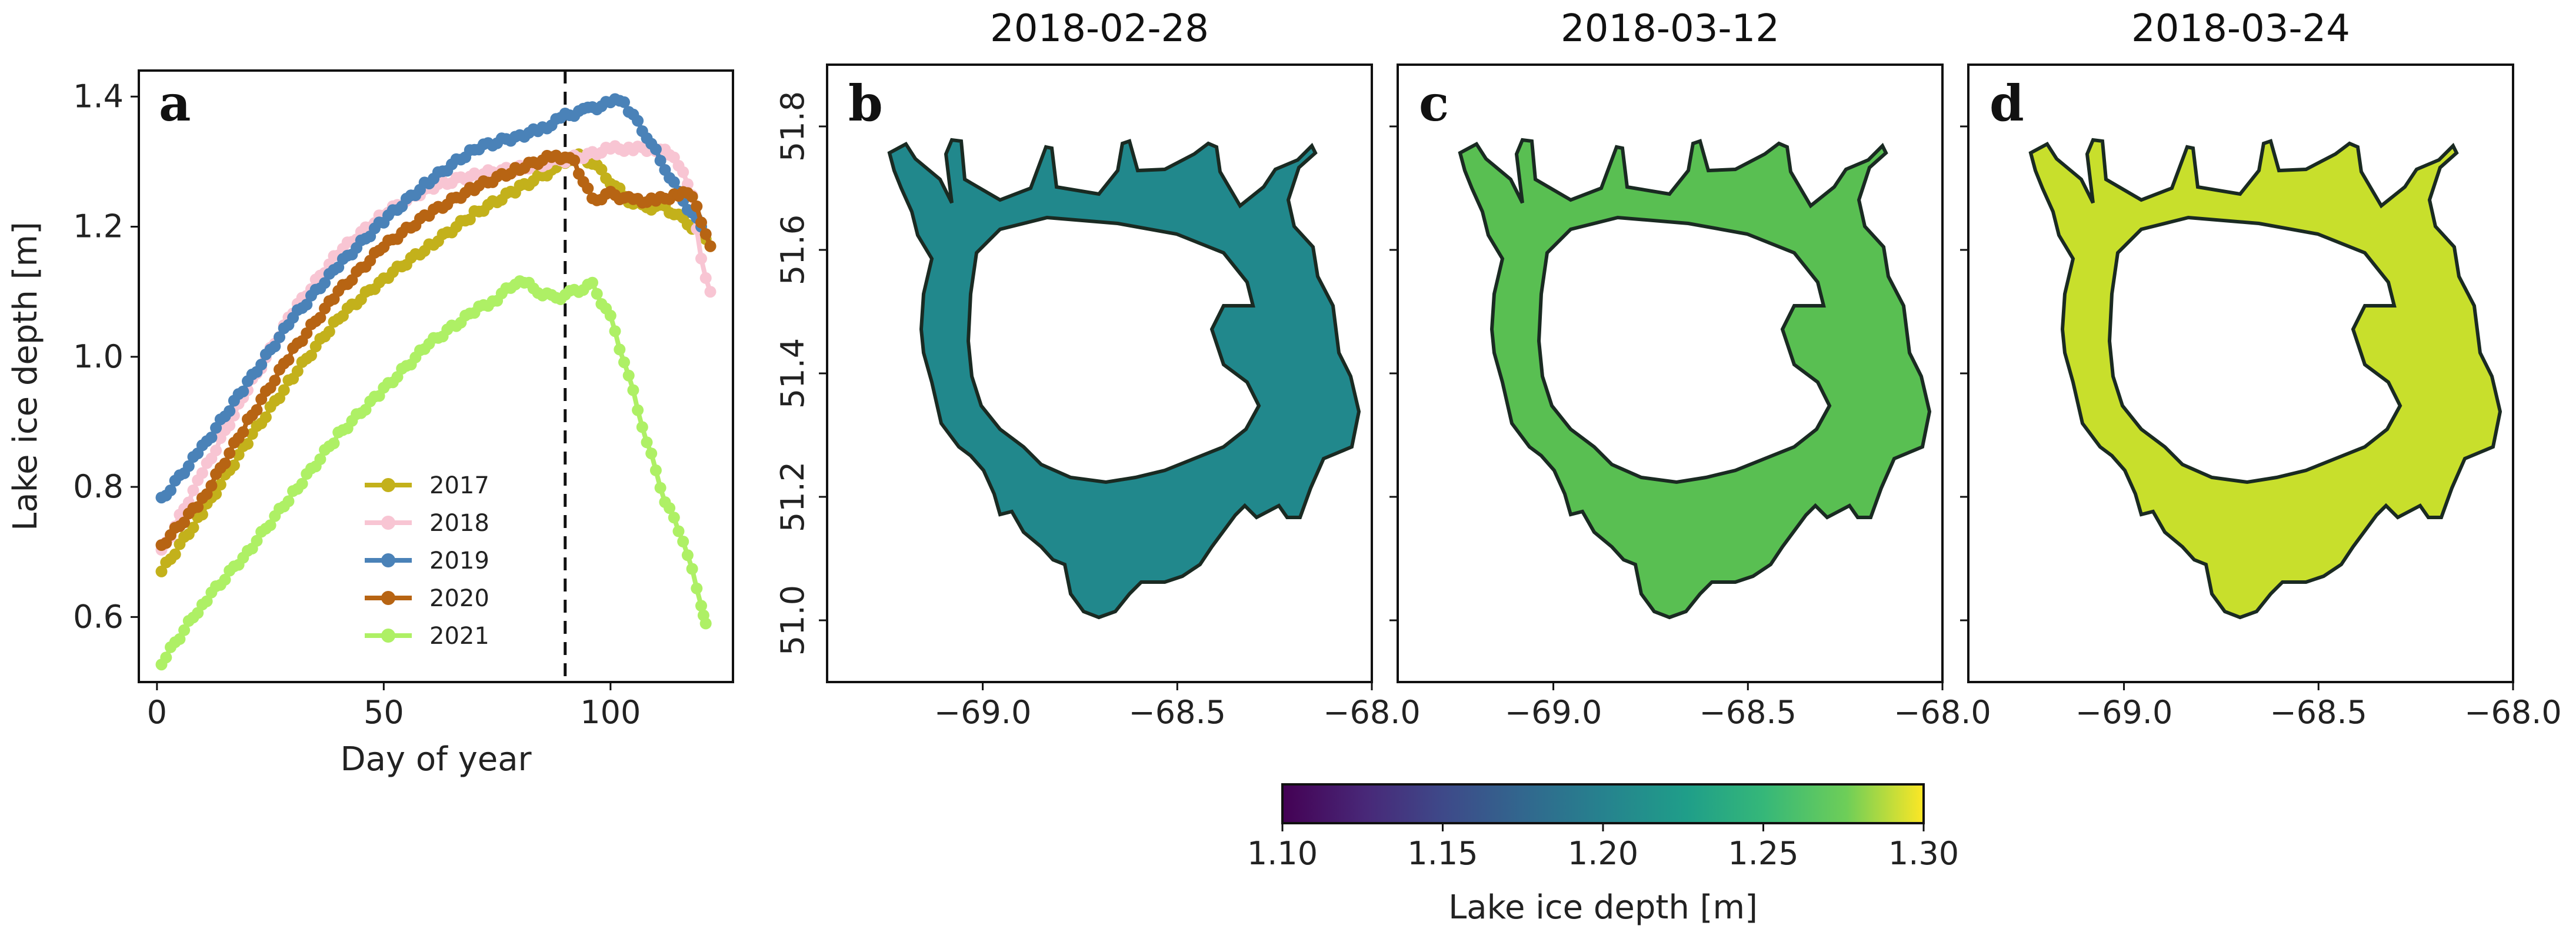  Describe the element at coordinates (1670, 29) in the screenshot. I see `panel-c-title: 2018-03-12` at that location.